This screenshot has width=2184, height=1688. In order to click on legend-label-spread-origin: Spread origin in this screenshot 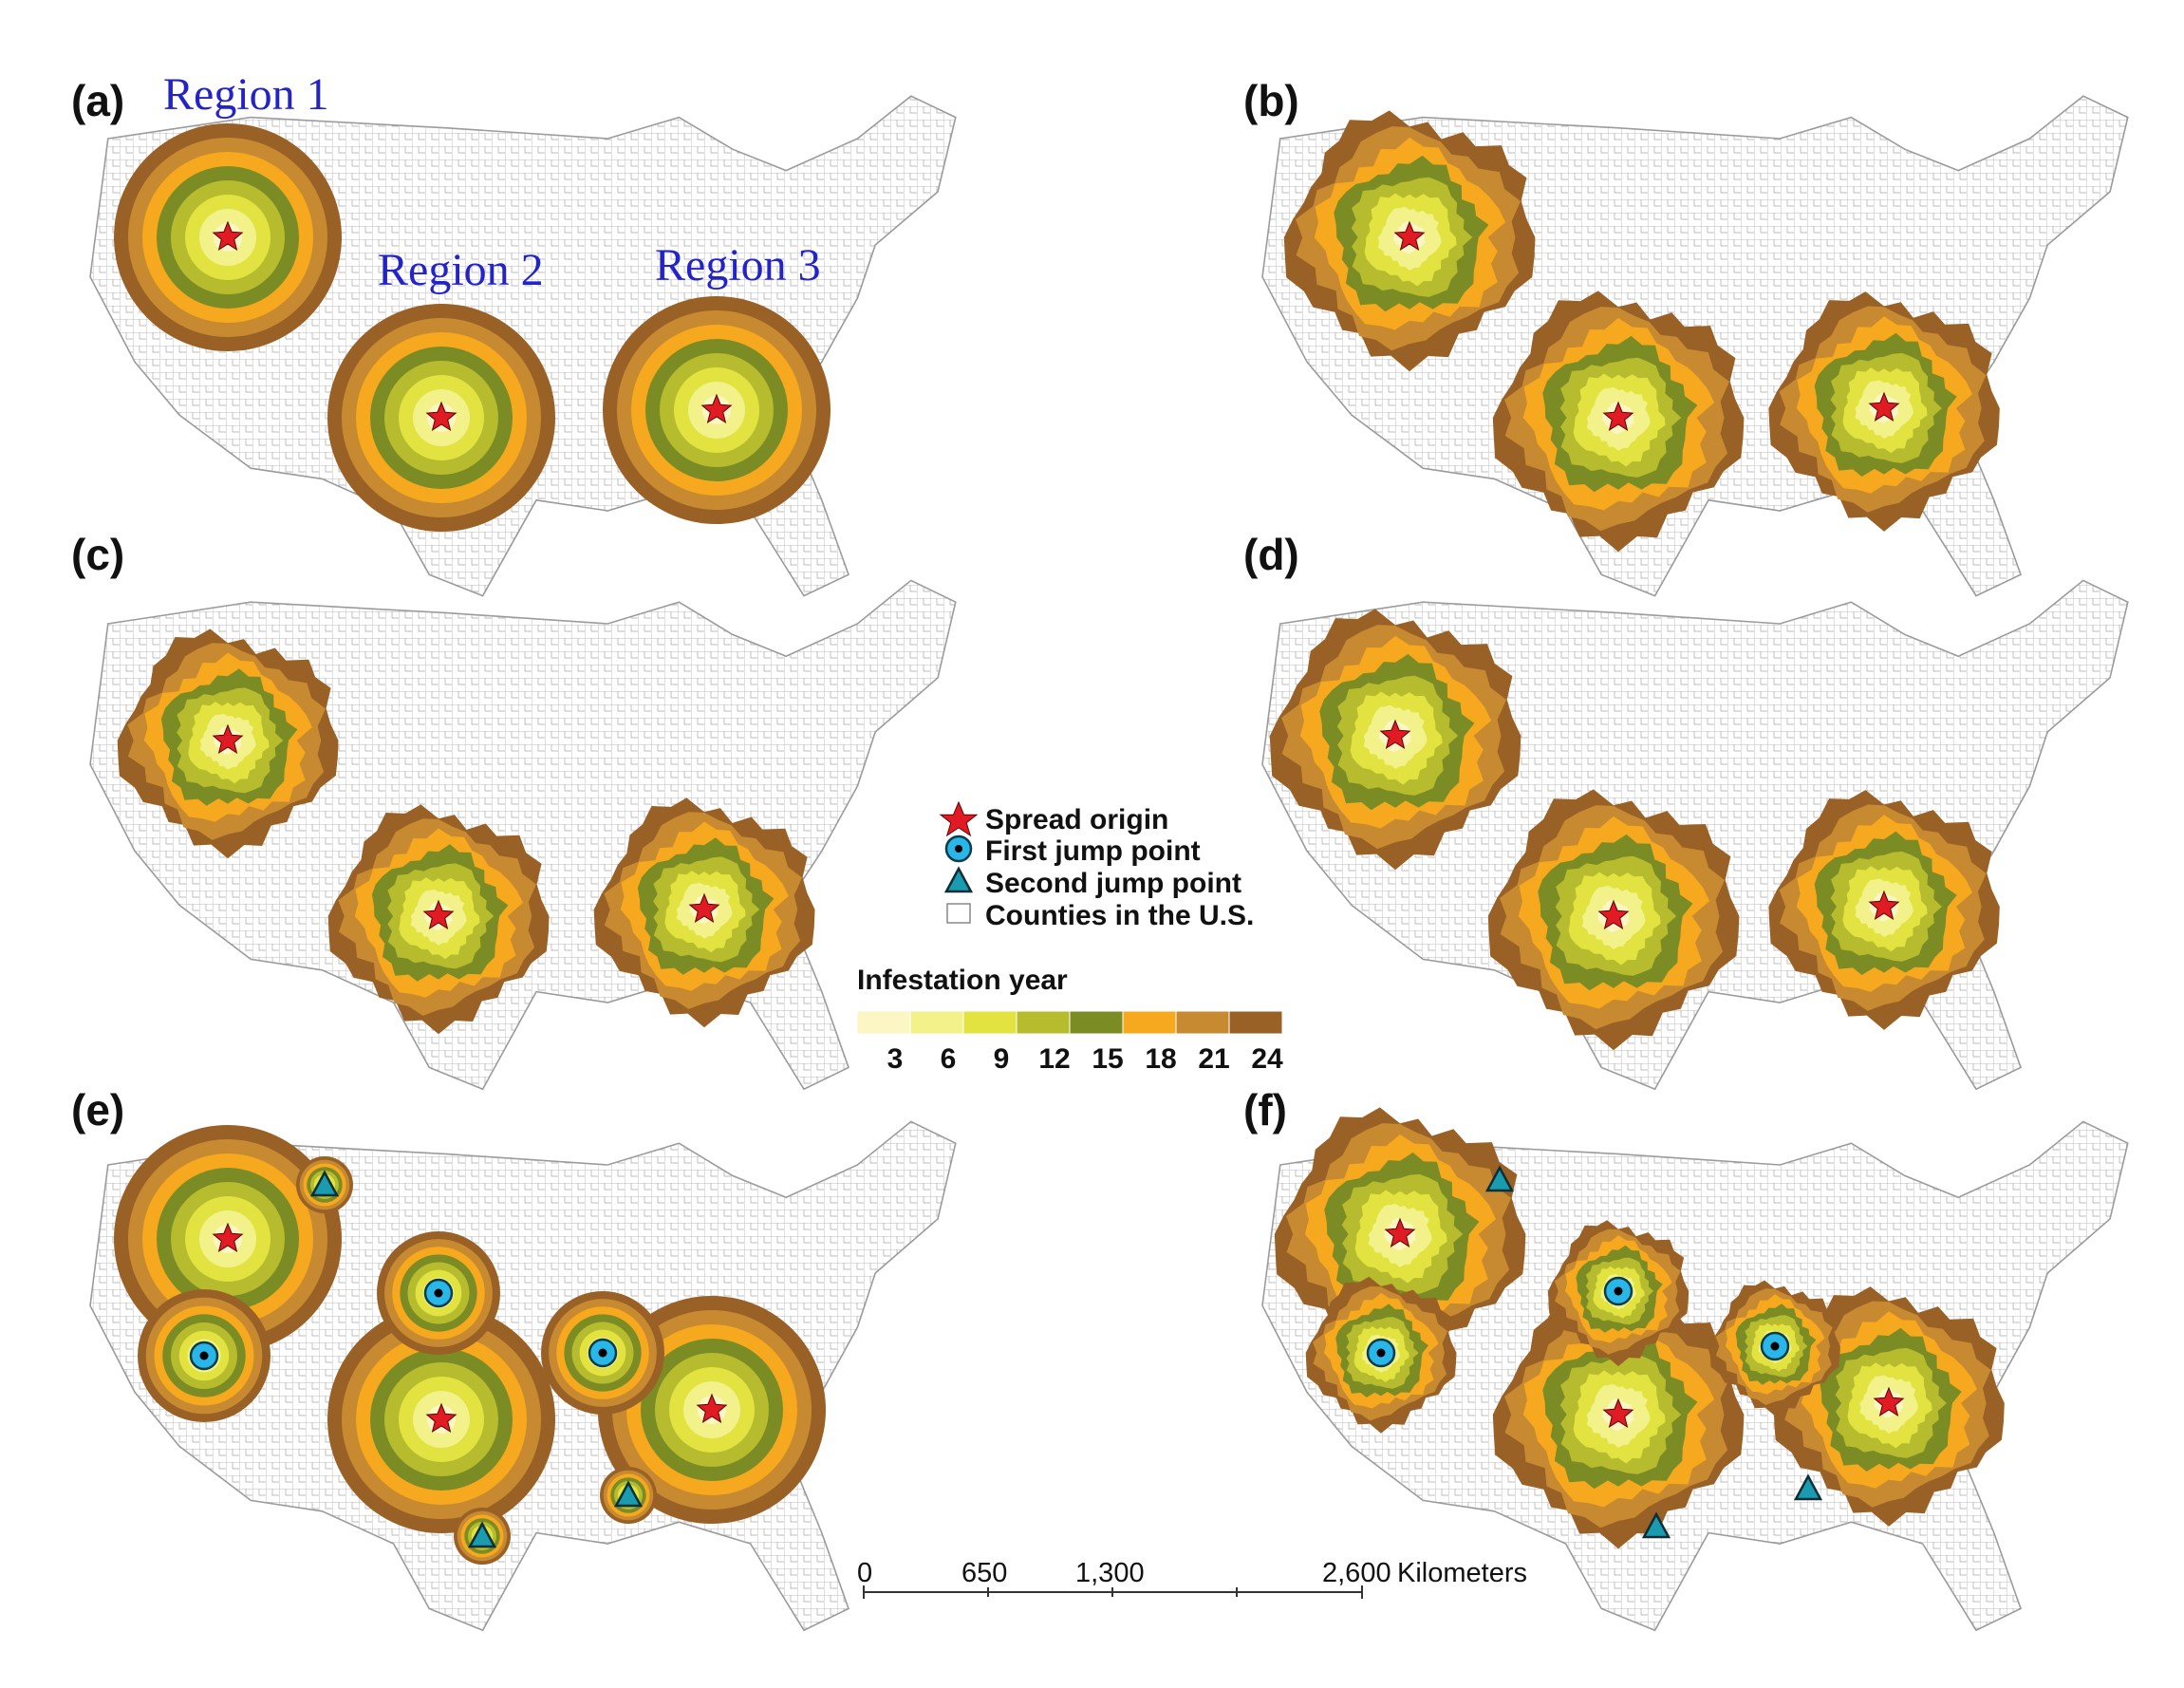, I will do `click(1076, 819)`.